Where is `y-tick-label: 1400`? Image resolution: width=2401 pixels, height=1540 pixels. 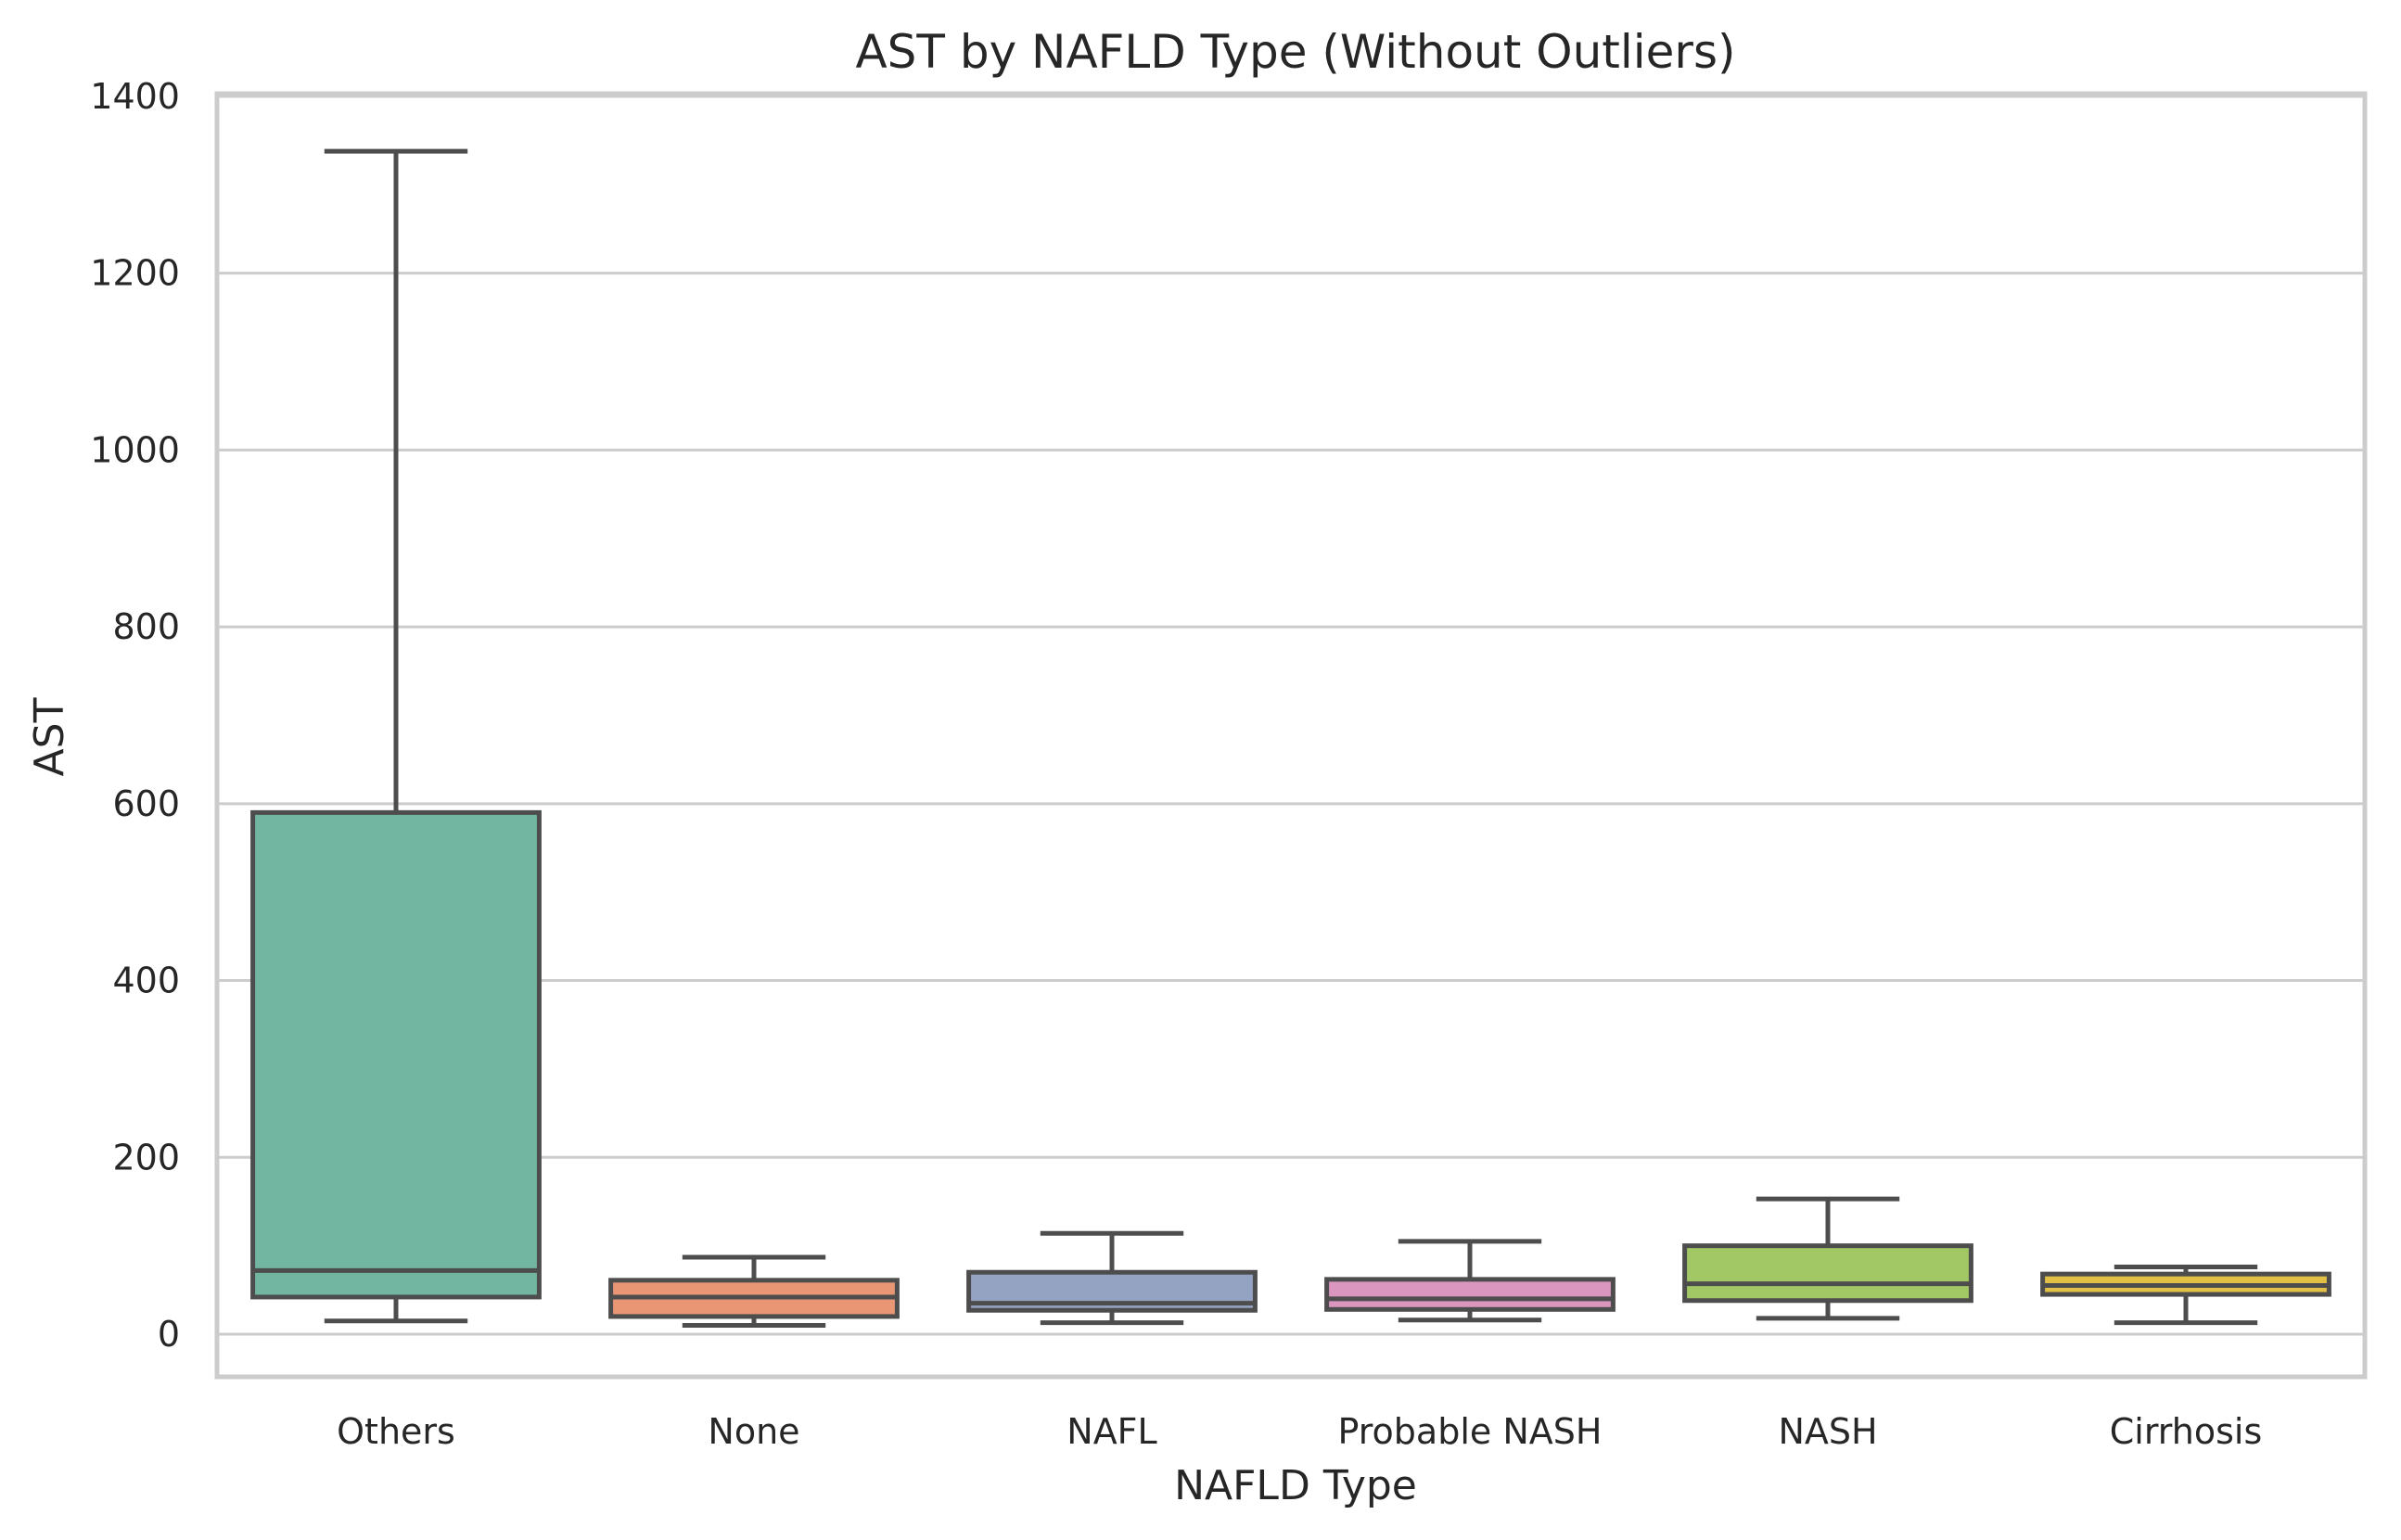
y-tick-label: 1400 is located at coordinates (135, 96).